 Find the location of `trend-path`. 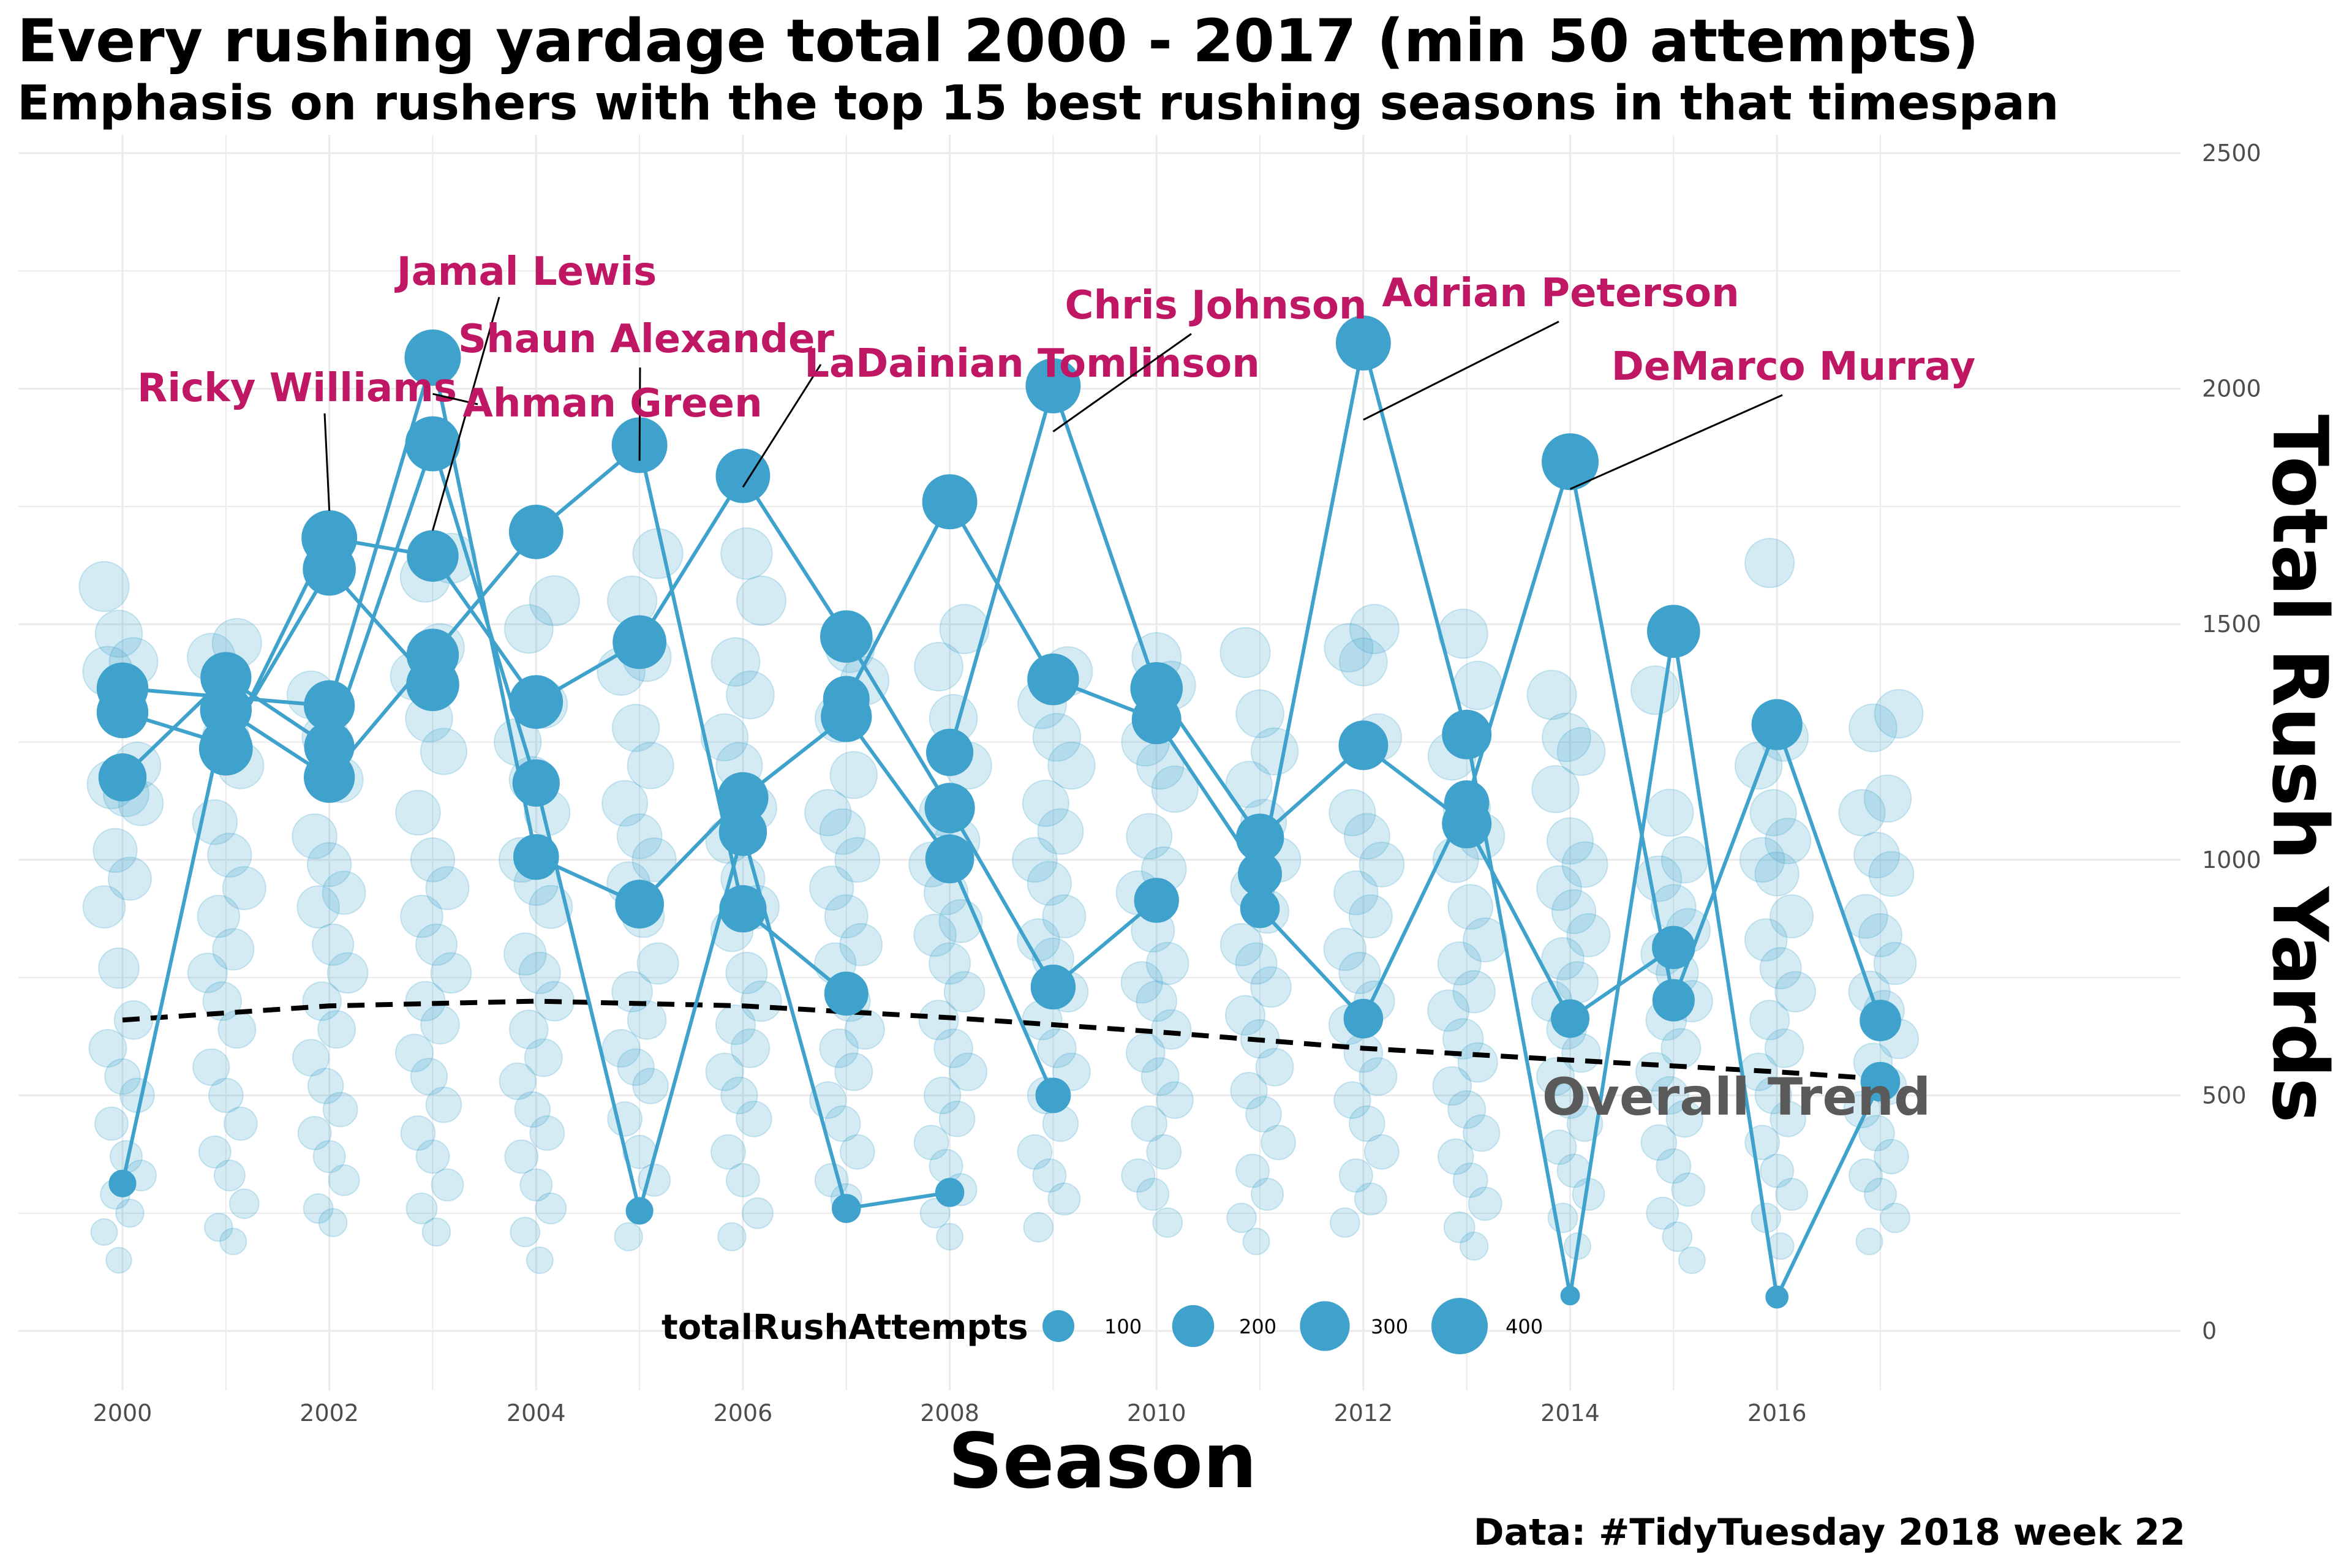

trend-path is located at coordinates (1002, 1040).